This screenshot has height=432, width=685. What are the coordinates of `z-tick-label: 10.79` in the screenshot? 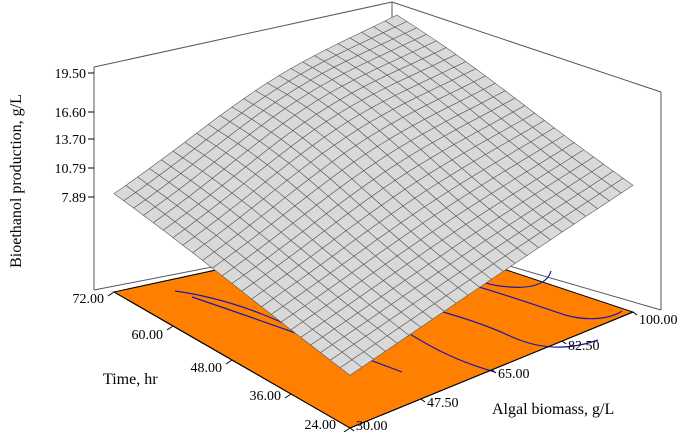 It's located at (71, 169).